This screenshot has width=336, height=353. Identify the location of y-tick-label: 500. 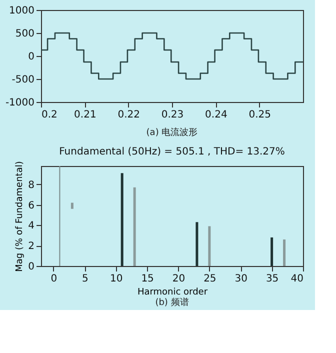
(24, 34).